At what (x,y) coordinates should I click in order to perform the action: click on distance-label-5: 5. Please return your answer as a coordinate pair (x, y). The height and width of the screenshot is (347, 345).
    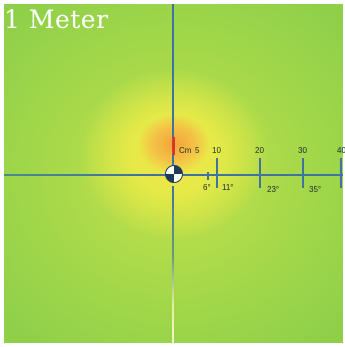
    Looking at the image, I should click on (197, 150).